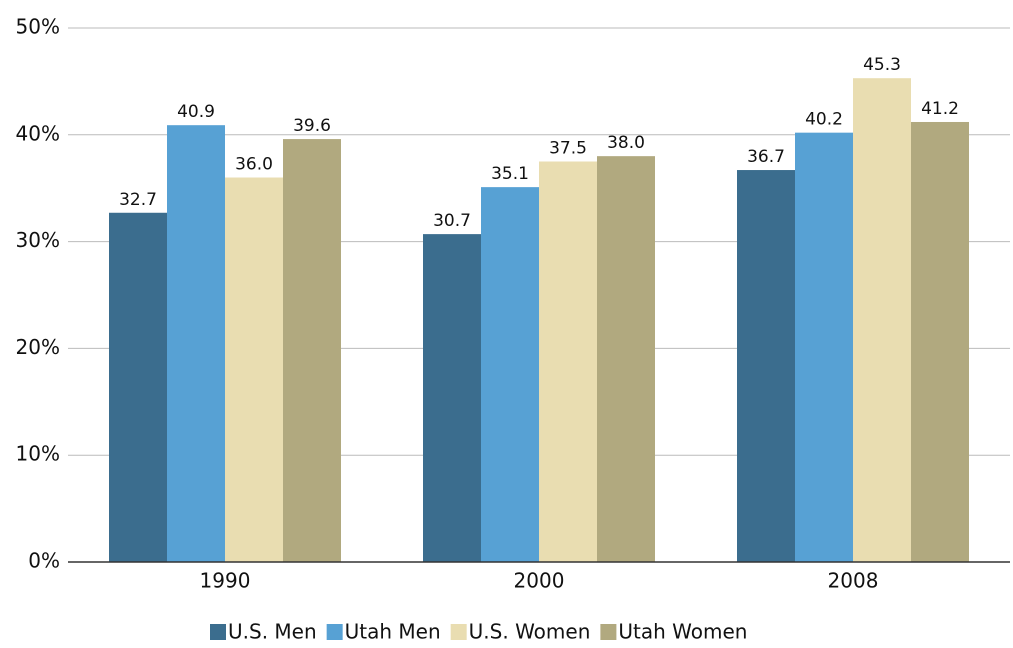 The width and height of the screenshot is (1013, 648). Describe the element at coordinates (225, 581) in the screenshot. I see `x-tick-label: 1990` at that location.